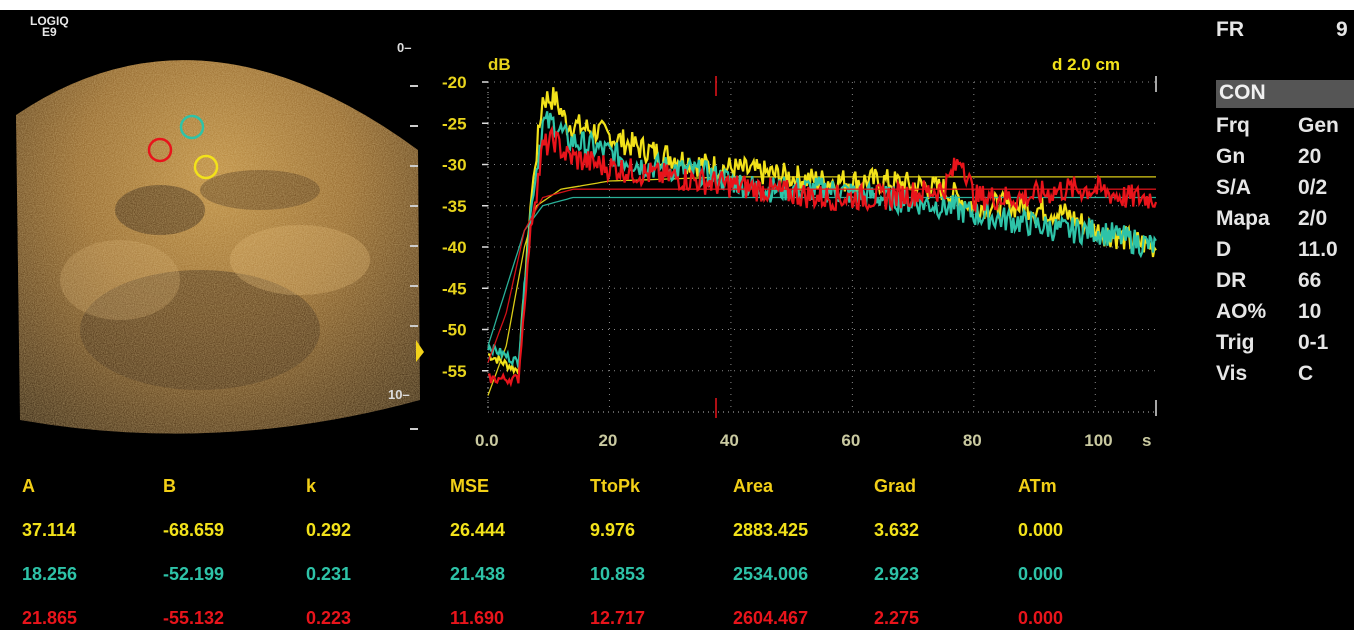 This screenshot has width=1354, height=630. Describe the element at coordinates (1318, 249) in the screenshot. I see `param-value: 11.0` at that location.